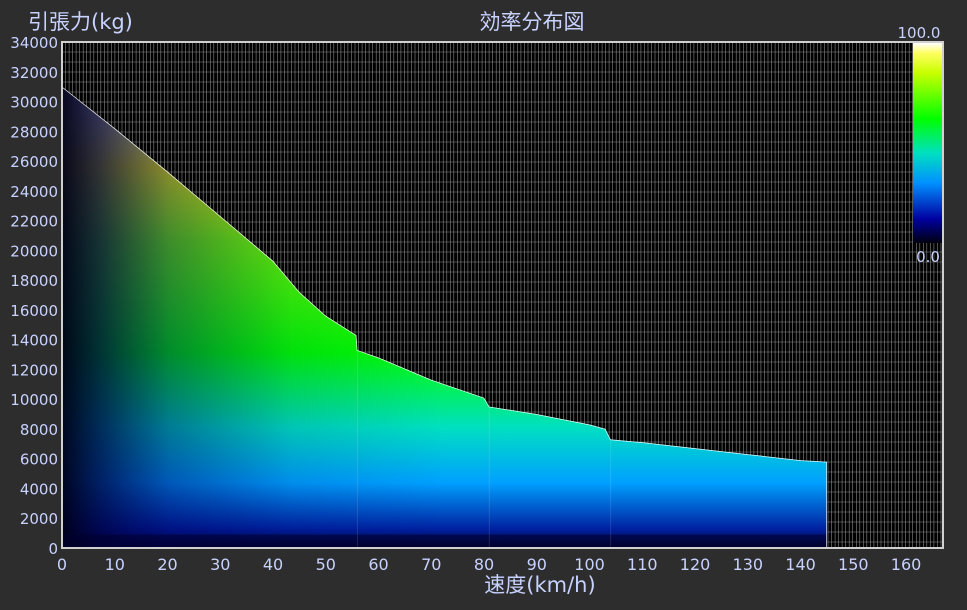  What do you see at coordinates (748, 564) in the screenshot?
I see `x-tick-label: 130` at bounding box center [748, 564].